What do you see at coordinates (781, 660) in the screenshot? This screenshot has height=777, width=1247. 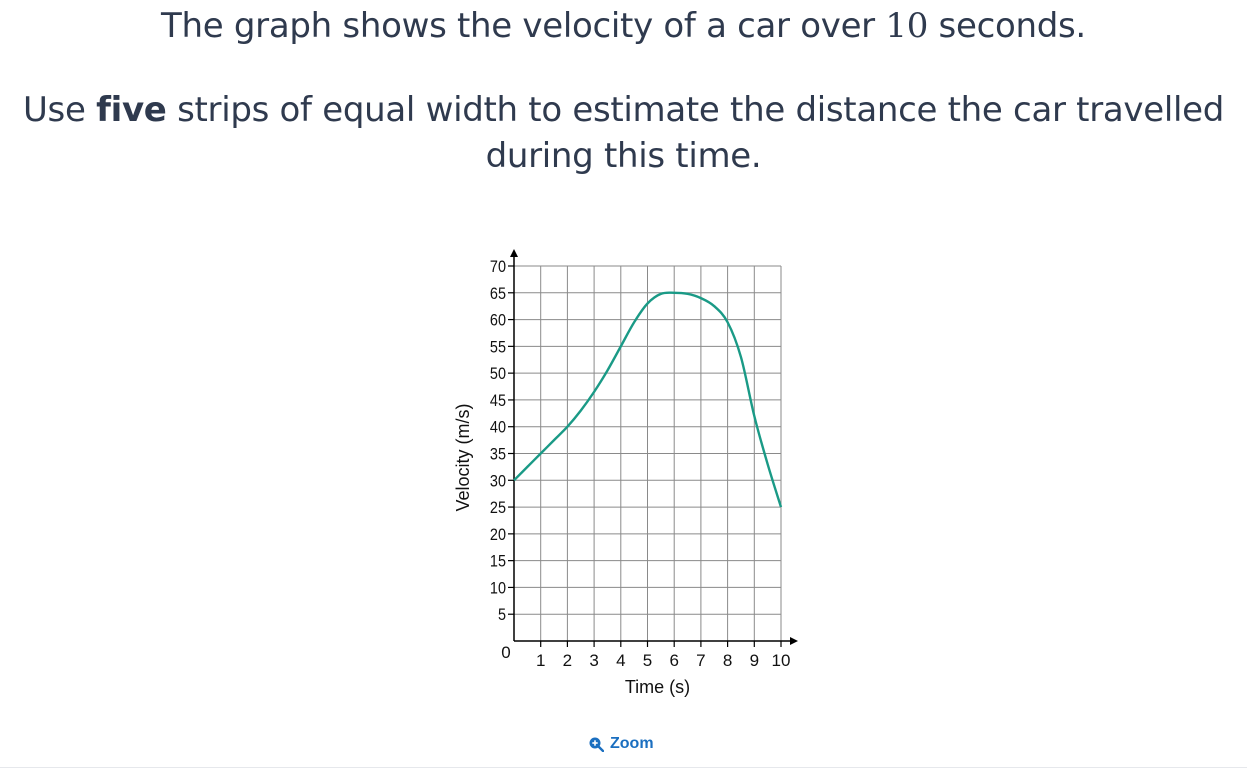 I see `x-tick-label: 10` at bounding box center [781, 660].